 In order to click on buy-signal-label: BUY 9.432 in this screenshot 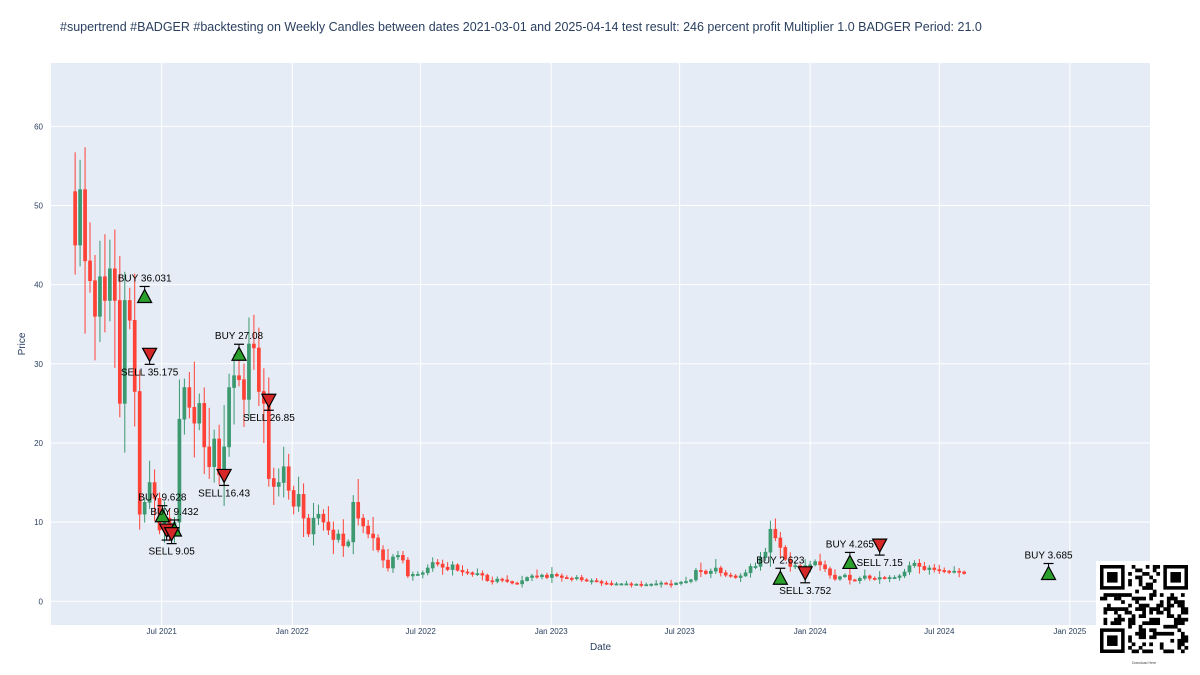, I will do `click(174, 512)`.